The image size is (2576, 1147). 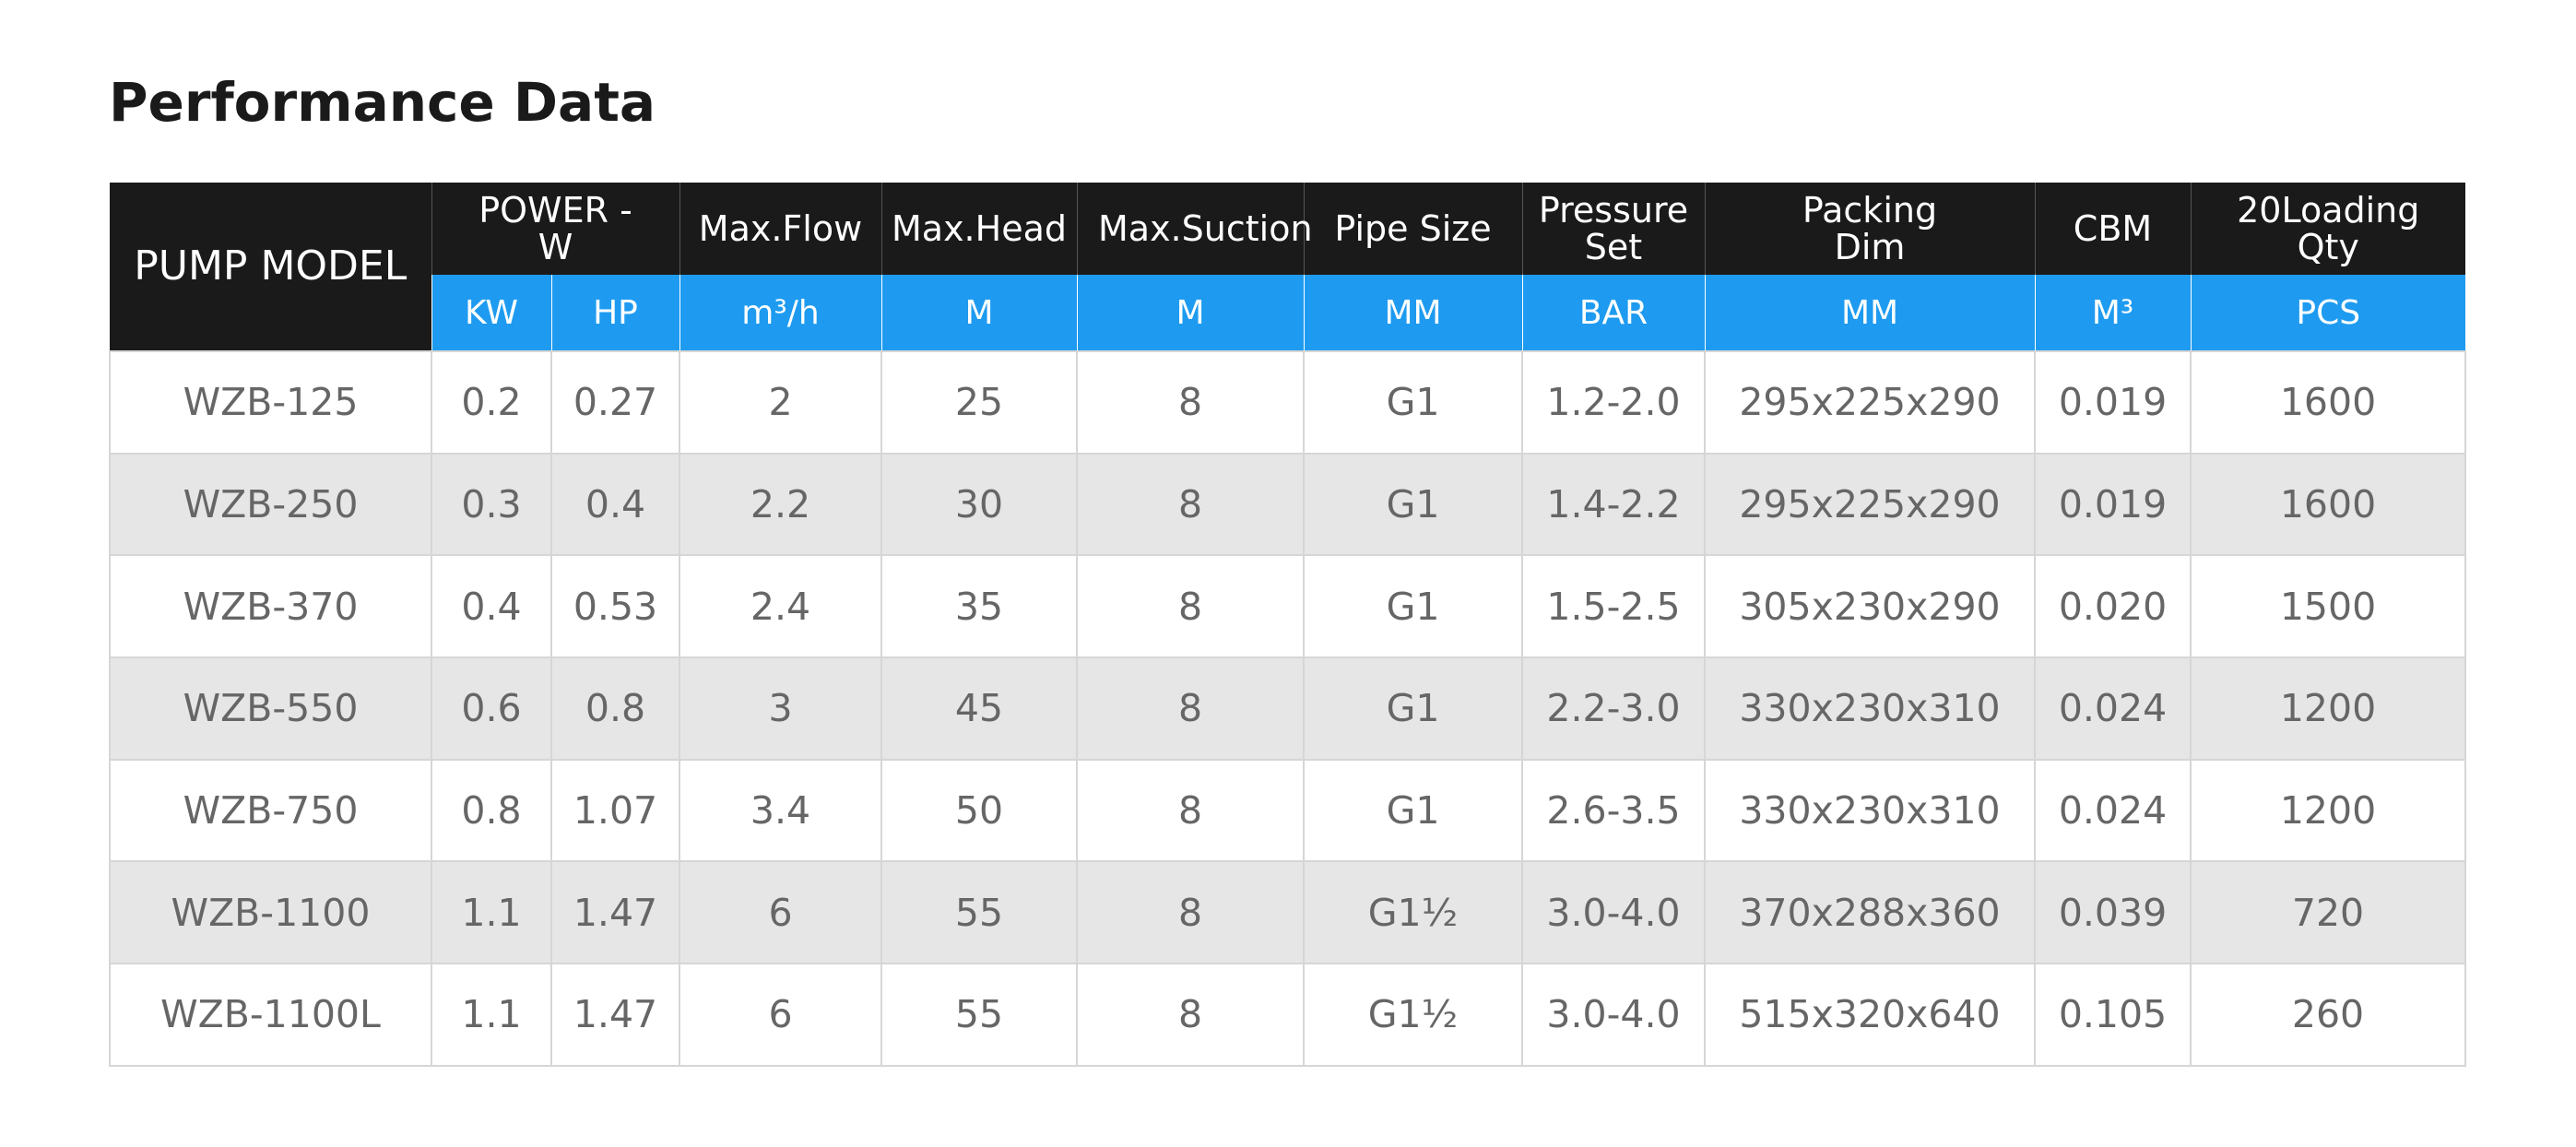 What do you see at coordinates (2328, 402) in the screenshot?
I see `data-cell: 1600` at bounding box center [2328, 402].